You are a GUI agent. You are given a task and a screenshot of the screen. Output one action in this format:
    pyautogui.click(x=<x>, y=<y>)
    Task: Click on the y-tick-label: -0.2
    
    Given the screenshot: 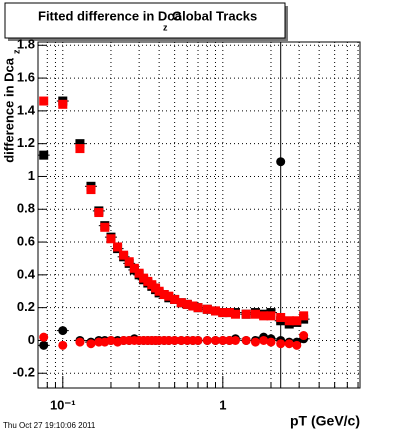 What is the action you would take?
    pyautogui.click(x=24, y=372)
    